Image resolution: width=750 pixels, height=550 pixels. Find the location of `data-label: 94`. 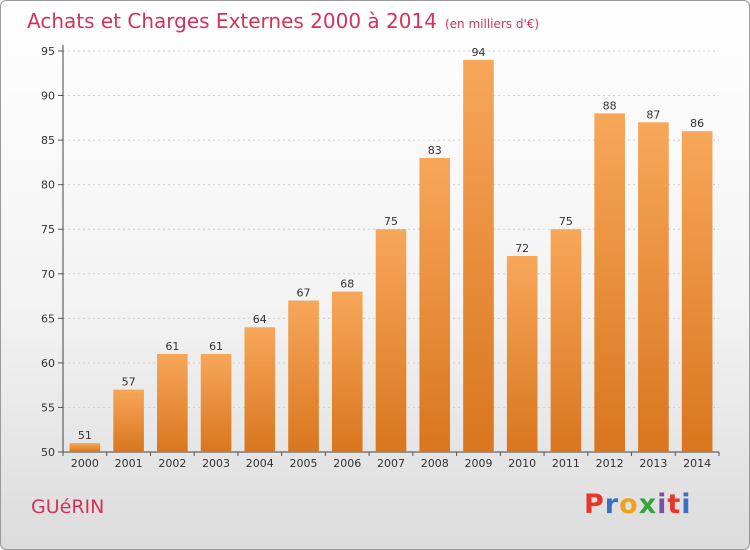

data-label: 94 is located at coordinates (478, 52).